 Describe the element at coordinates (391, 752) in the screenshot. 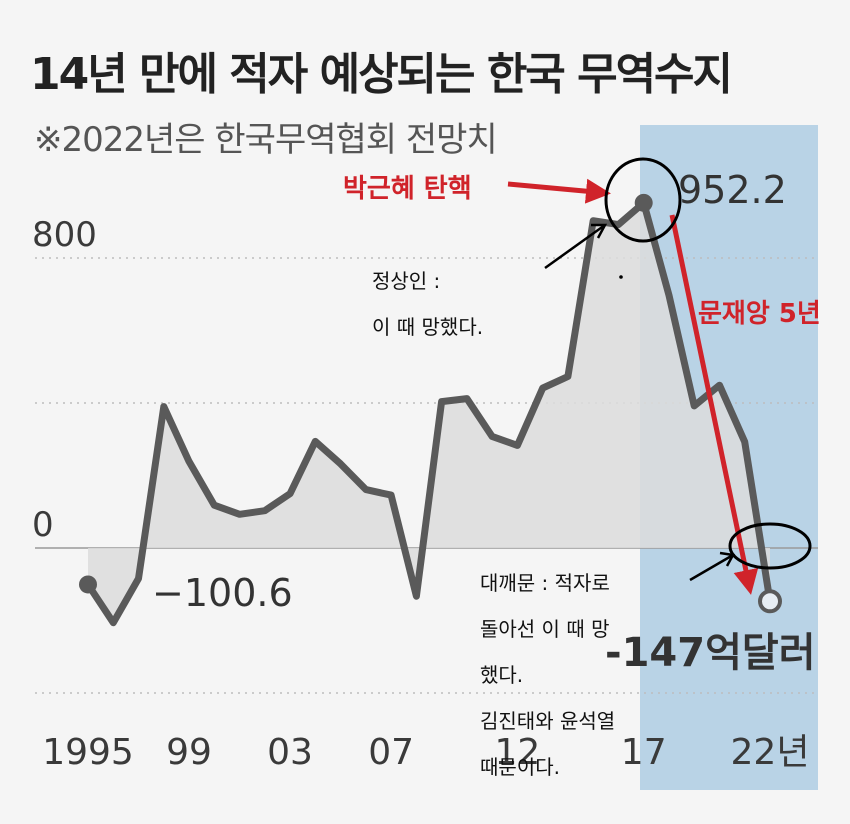

I see `x-tick-label: 07` at that location.